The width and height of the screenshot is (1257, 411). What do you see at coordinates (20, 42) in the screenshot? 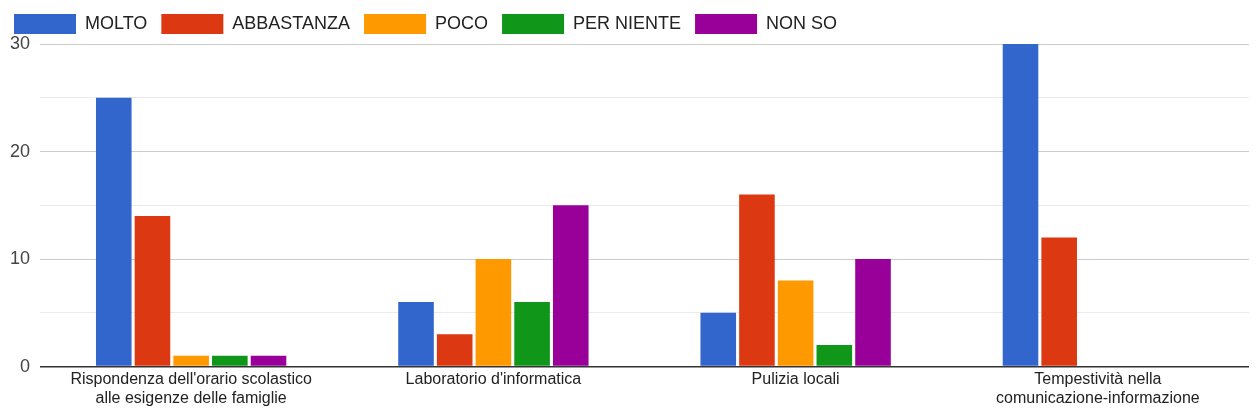
I see `y-tick-label: 30` at bounding box center [20, 42].